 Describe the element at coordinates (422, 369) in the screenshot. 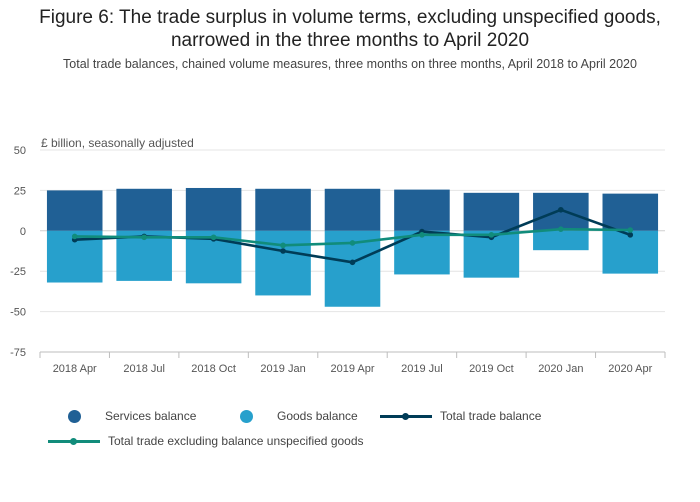

I see `x-tick-label: 2019 Jul` at that location.